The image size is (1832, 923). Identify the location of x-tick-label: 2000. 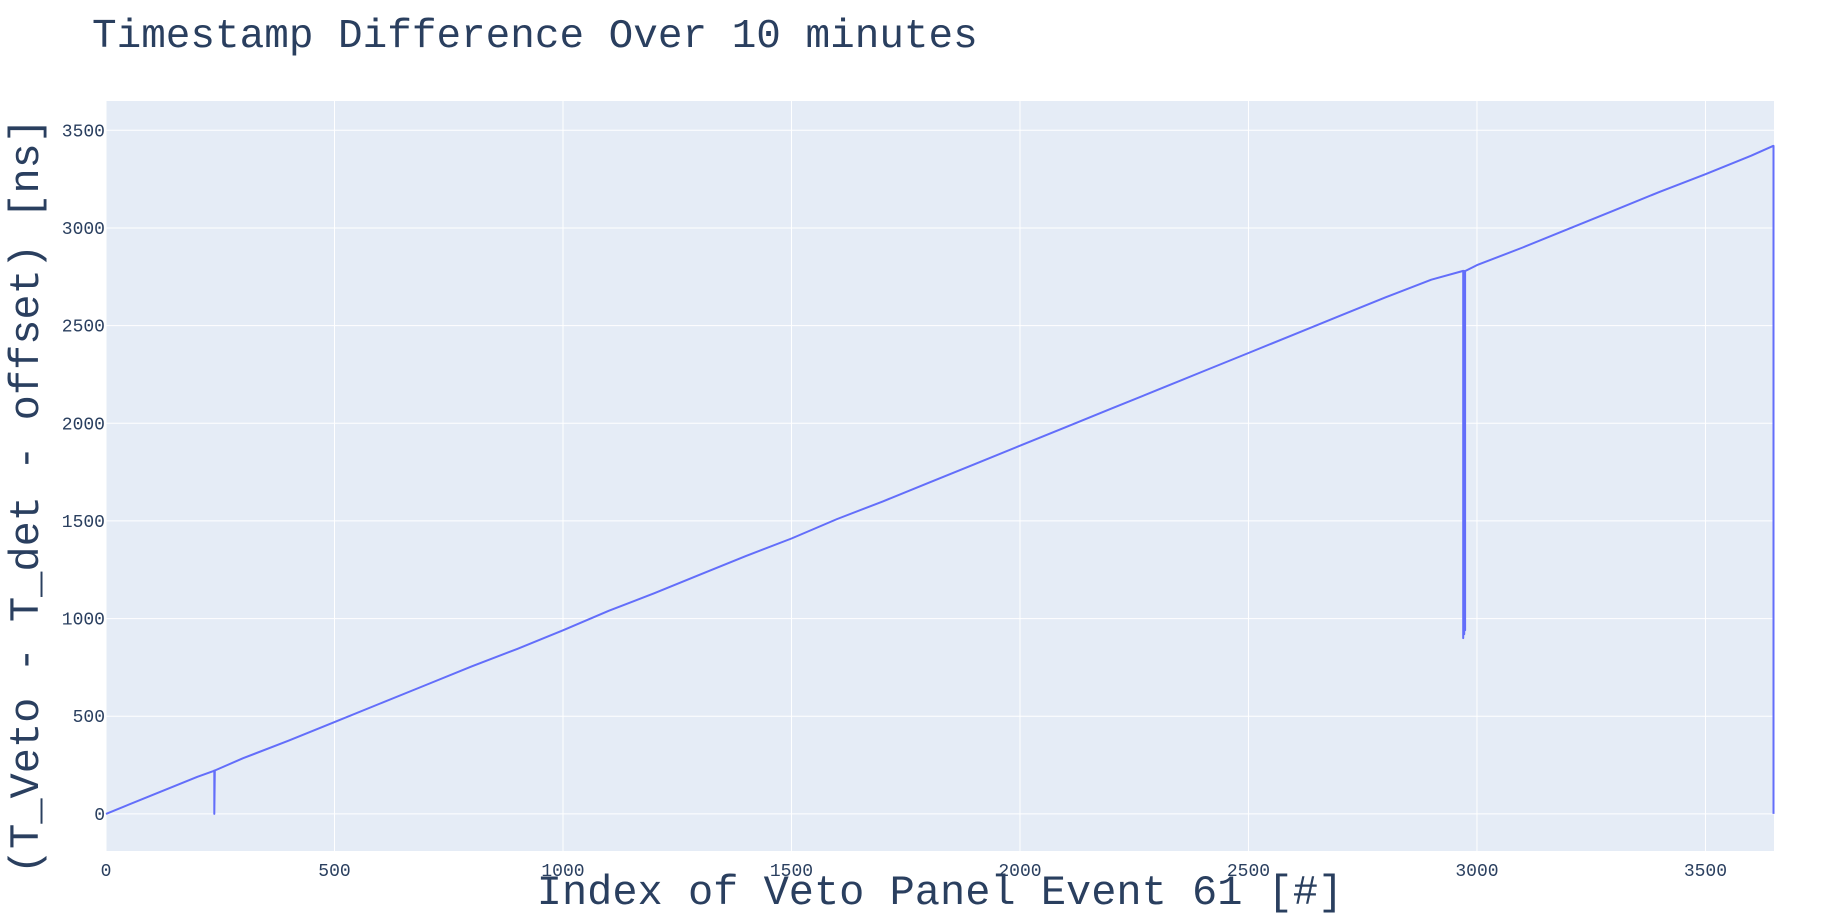
(1019, 872).